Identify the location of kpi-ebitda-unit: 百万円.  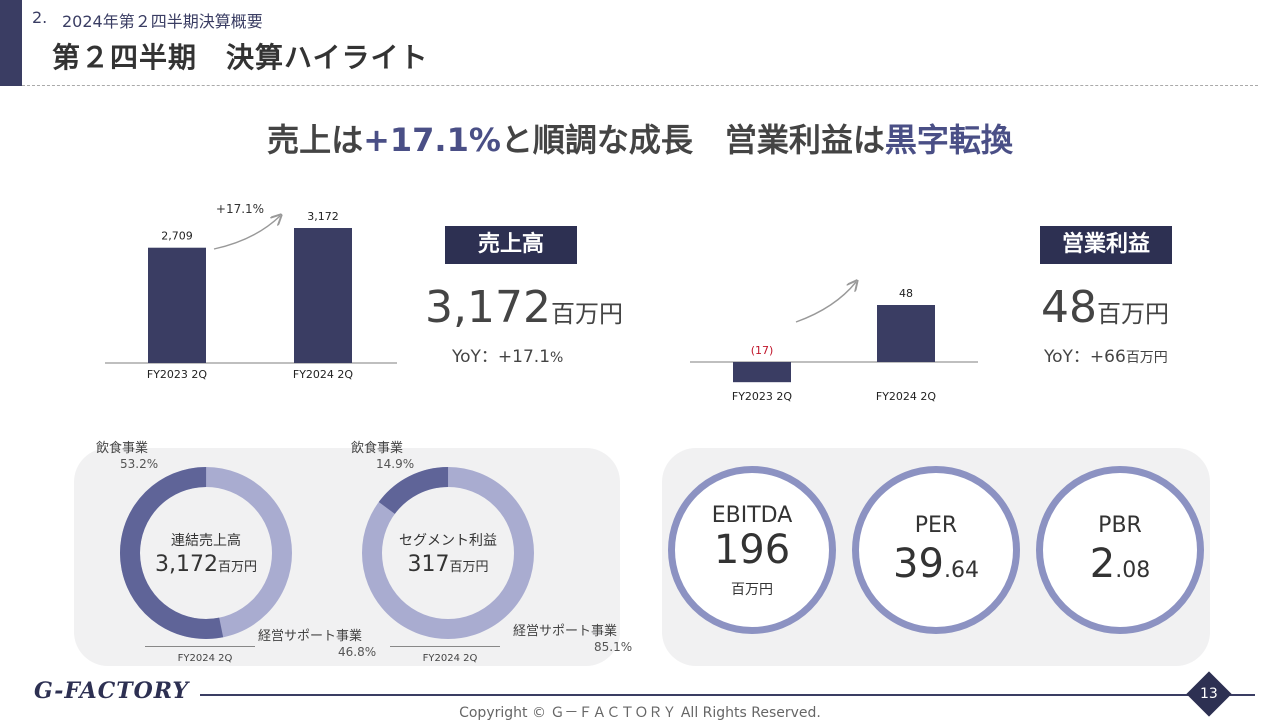
(752, 590).